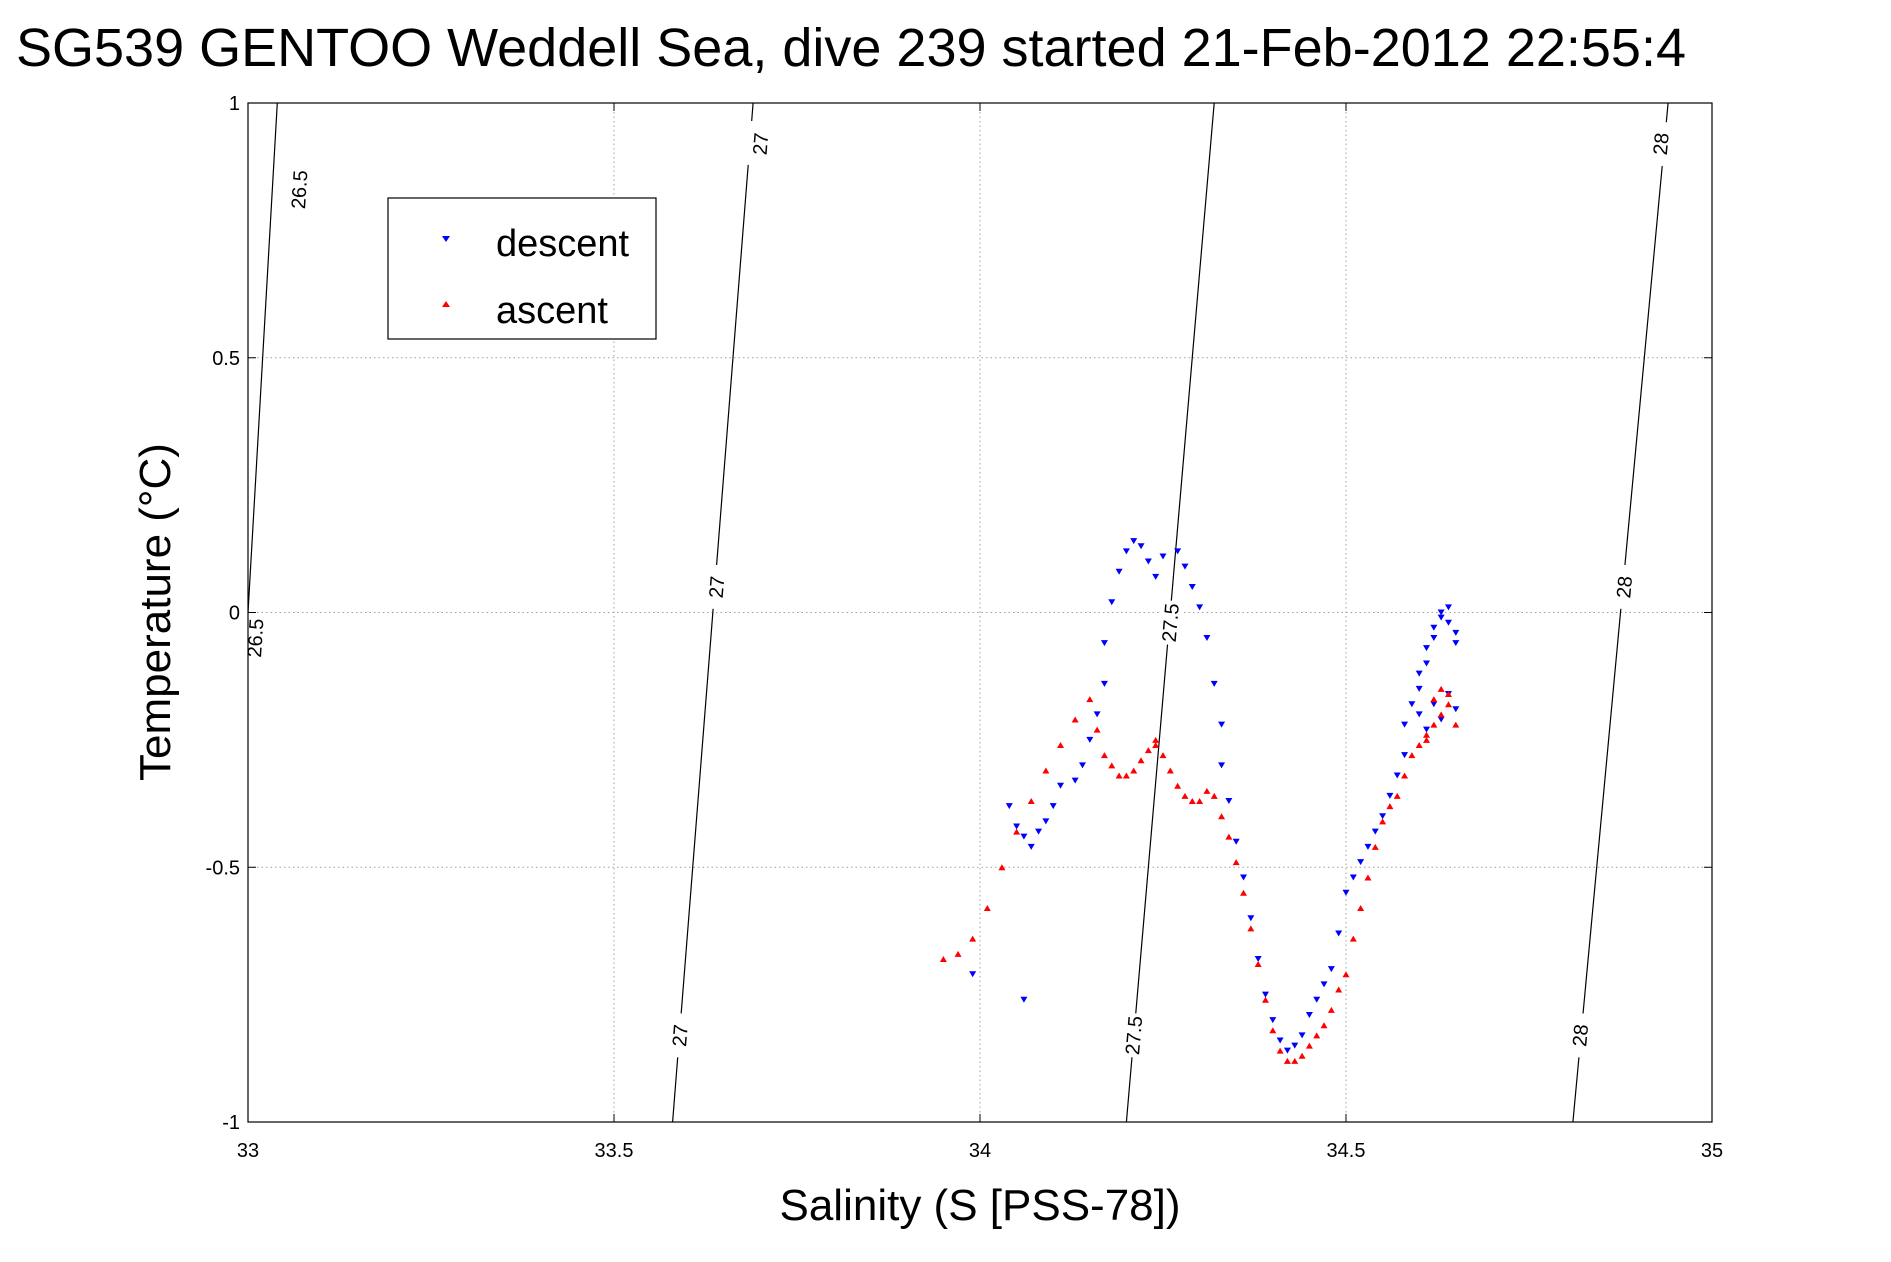 This screenshot has height=1262, width=1891. Describe the element at coordinates (979, 1205) in the screenshot. I see `x-axis-label: Salinity (S [PSS-78])` at that location.